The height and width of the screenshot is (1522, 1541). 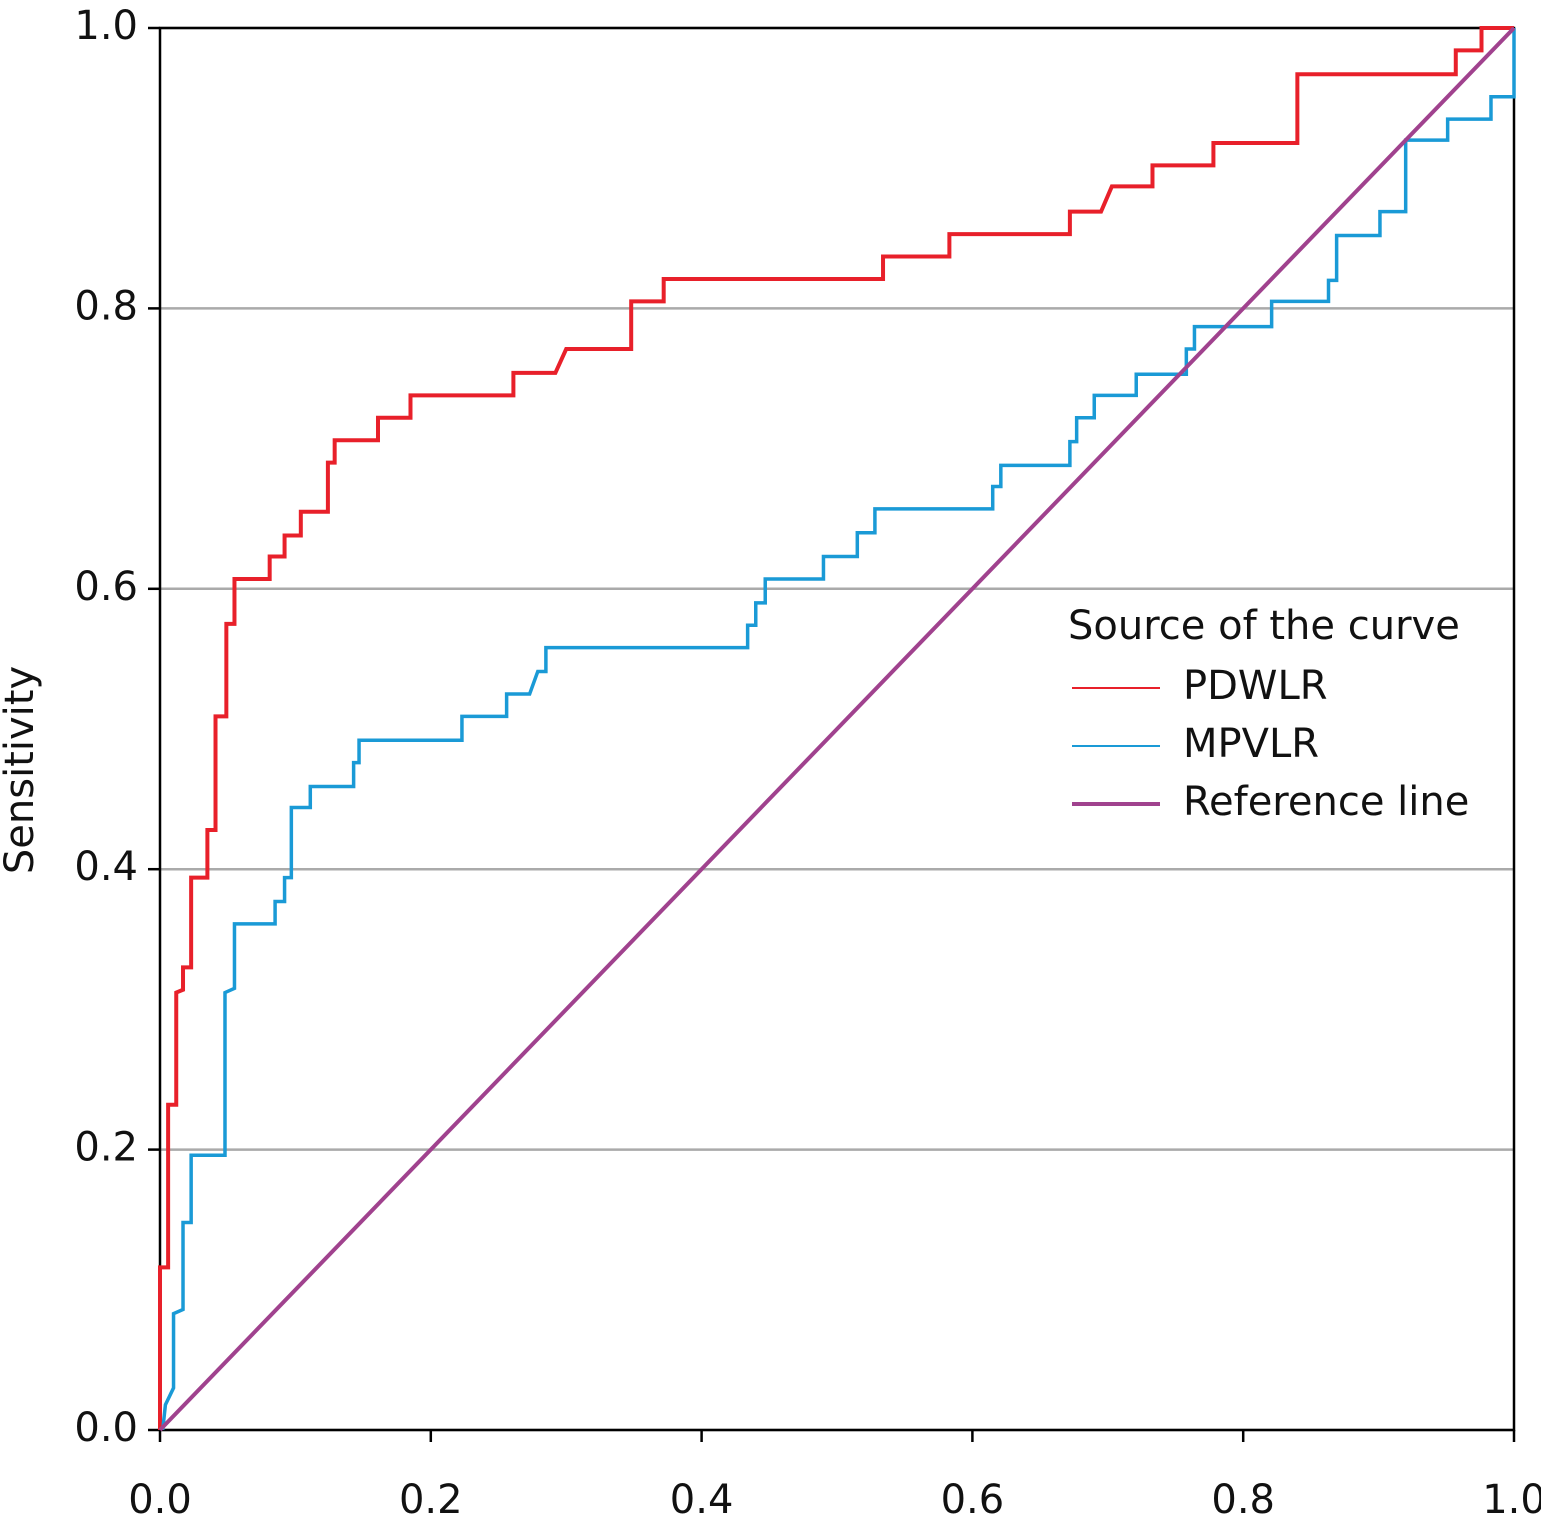 I want to click on x-tick-label: 0.6, so click(x=973, y=1499).